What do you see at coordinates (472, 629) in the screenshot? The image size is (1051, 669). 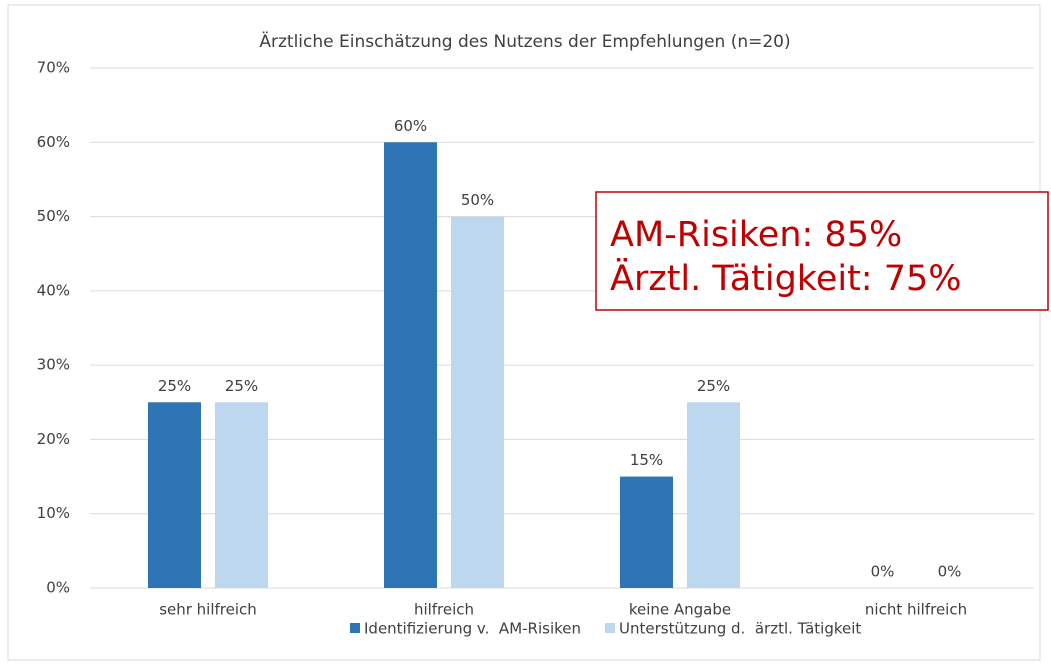 I see `legend-label: Identifizierung v. AM-Risiken` at bounding box center [472, 629].